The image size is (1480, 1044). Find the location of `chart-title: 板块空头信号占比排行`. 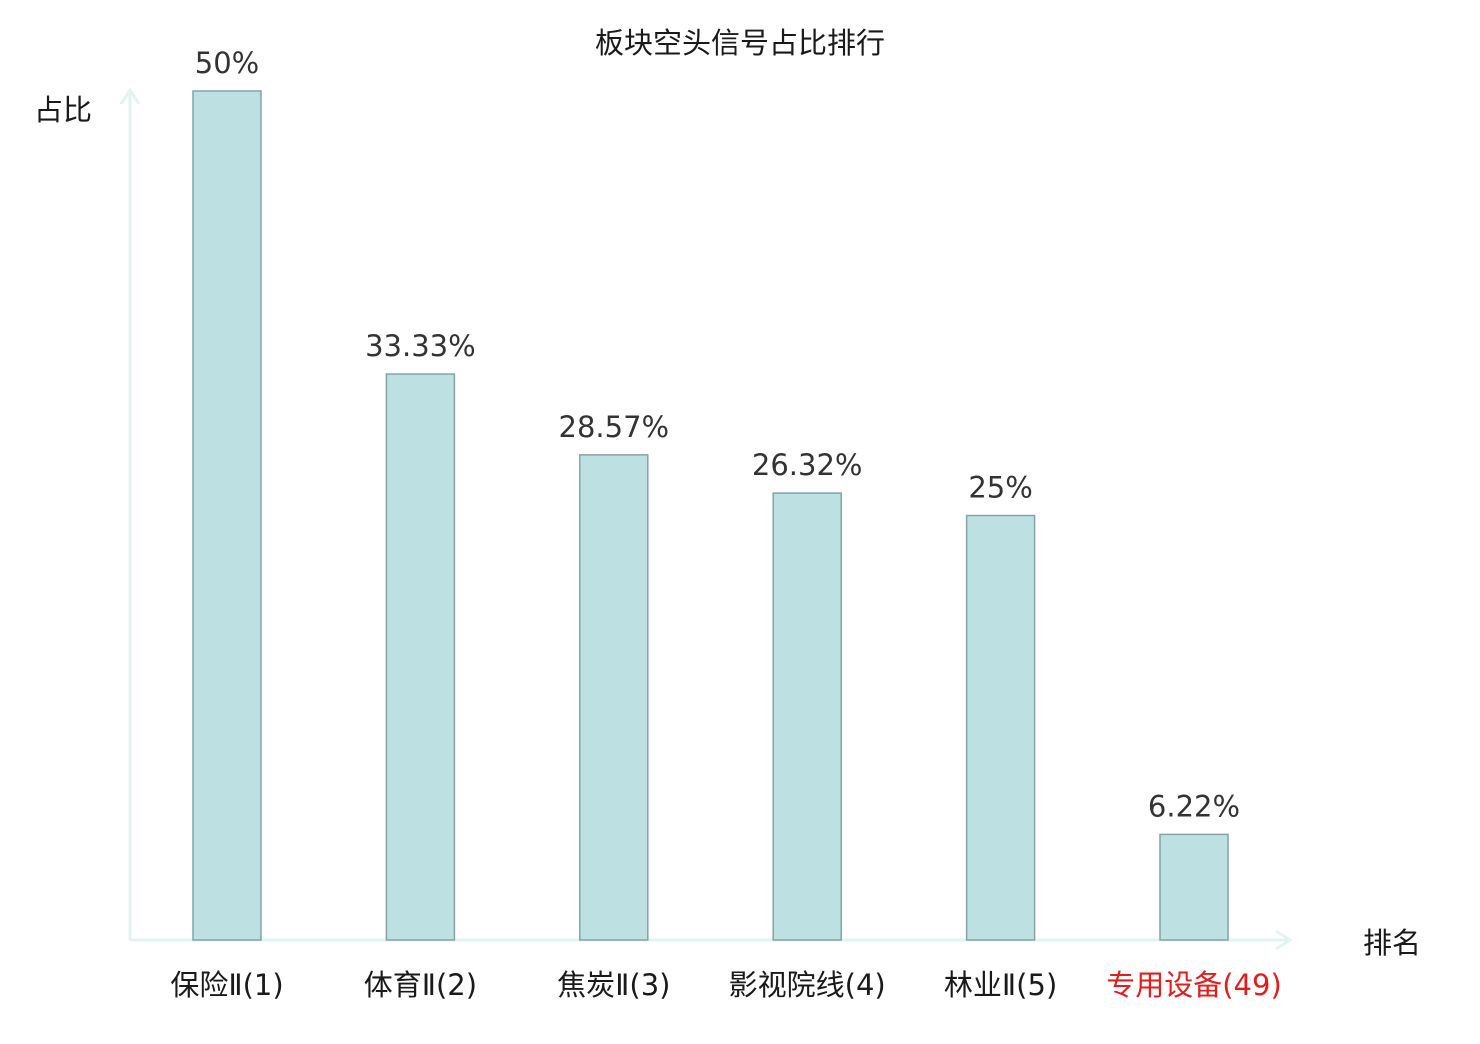

chart-title: 板块空头信号占比排行 is located at coordinates (740, 43).